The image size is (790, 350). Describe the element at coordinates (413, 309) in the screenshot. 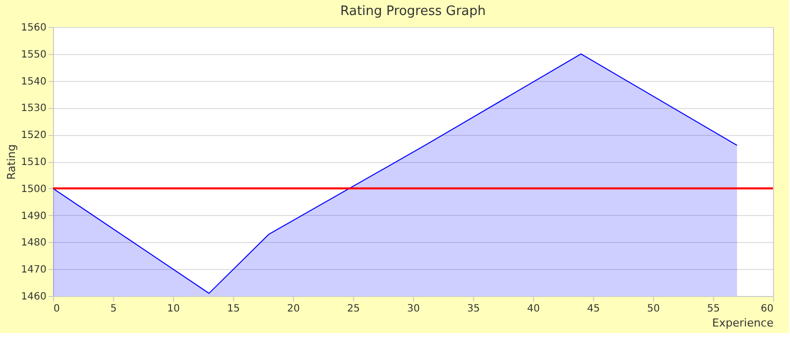

I see `x-tick-label: 30` at that location.